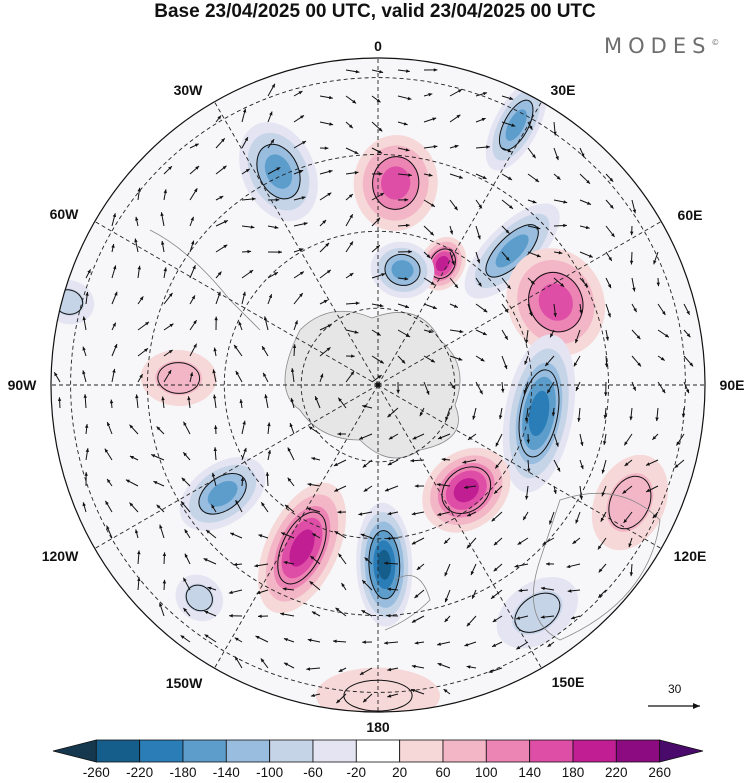 Image resolution: width=750 pixels, height=783 pixels. Describe the element at coordinates (675, 689) in the screenshot. I see `vector-scale-label: 30` at that location.